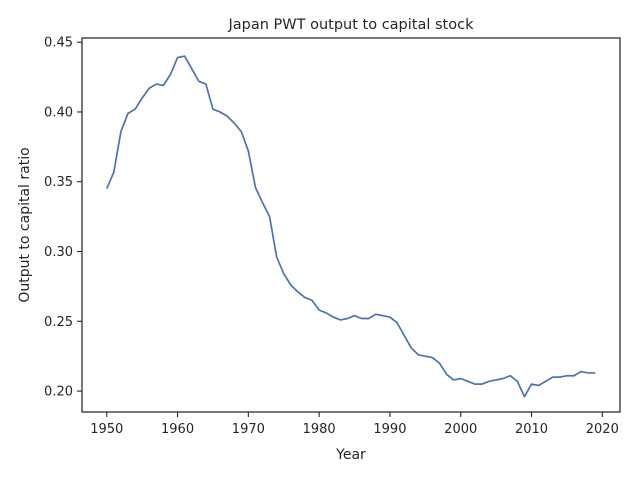  I want to click on y-axis-label: Output to capital ratio, so click(25, 224).